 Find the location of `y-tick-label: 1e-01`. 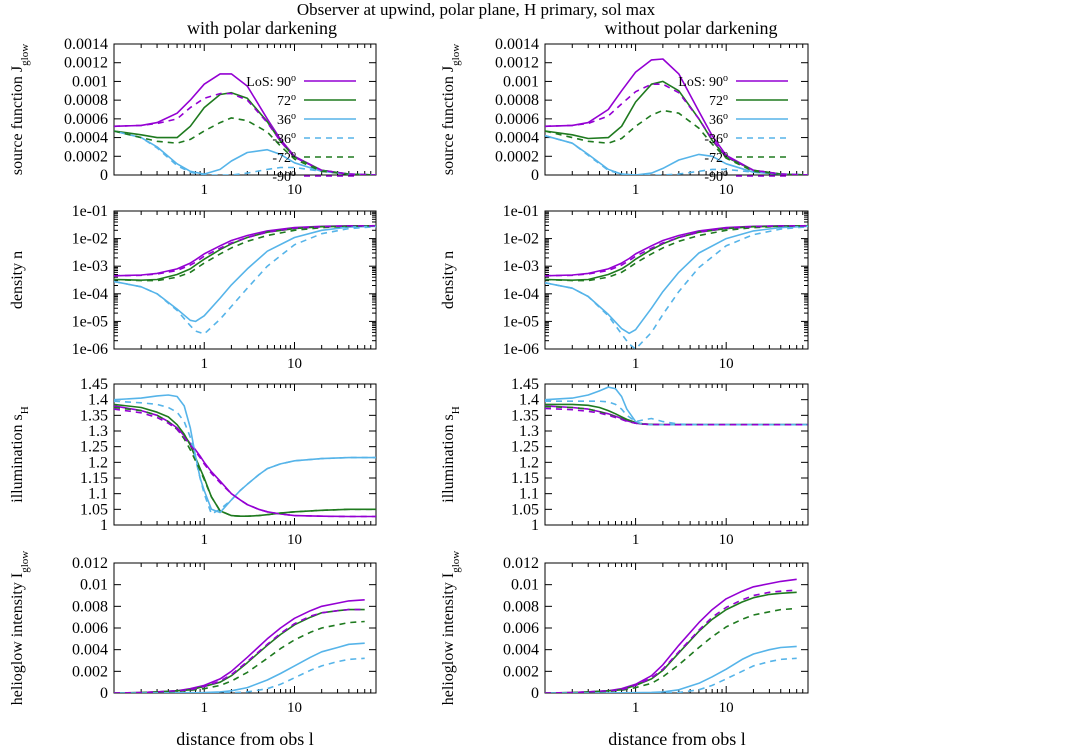

y-tick-label: 1e-01 is located at coordinates (90, 211).